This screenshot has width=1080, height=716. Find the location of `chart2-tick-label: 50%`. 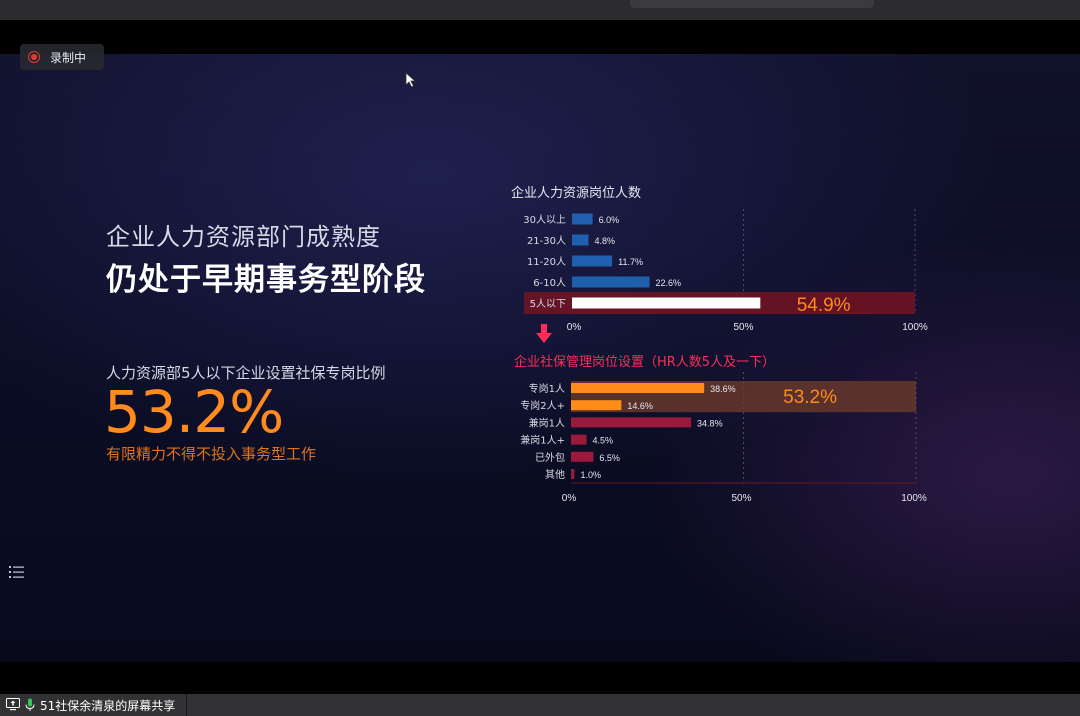

chart2-tick-label: 50% is located at coordinates (741, 498).